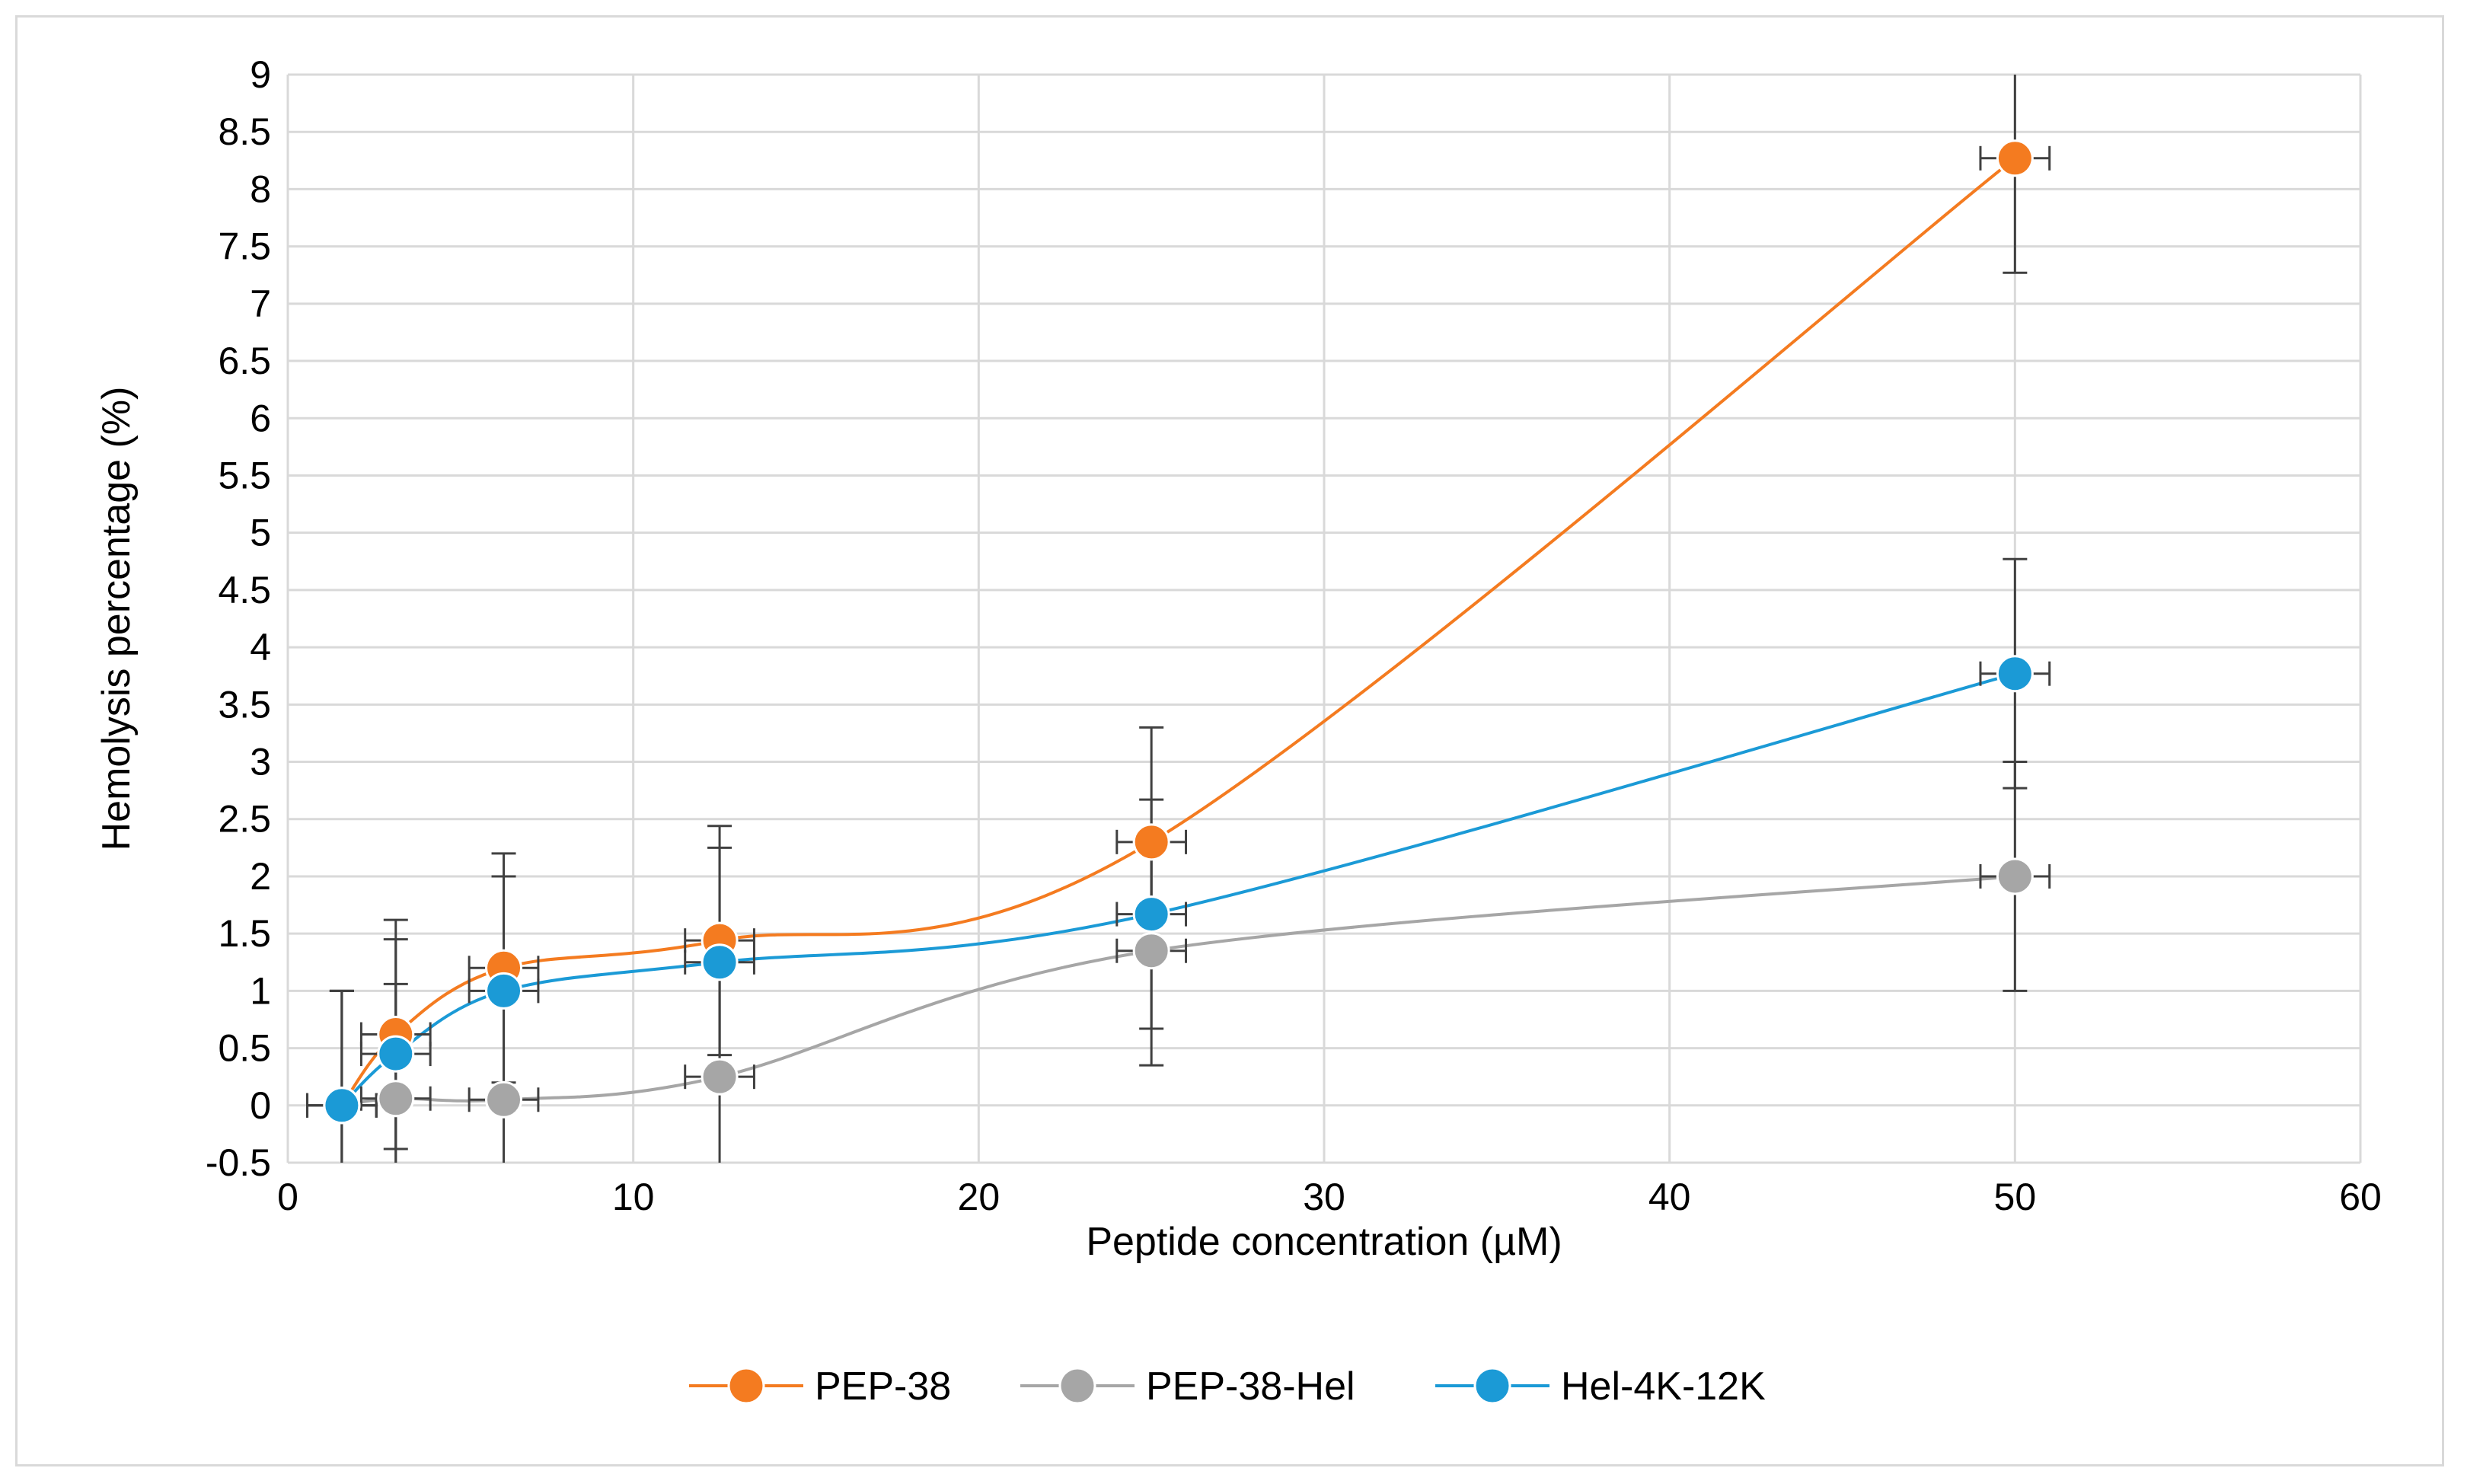  I want to click on x-tick-label: 60, so click(2360, 1197).